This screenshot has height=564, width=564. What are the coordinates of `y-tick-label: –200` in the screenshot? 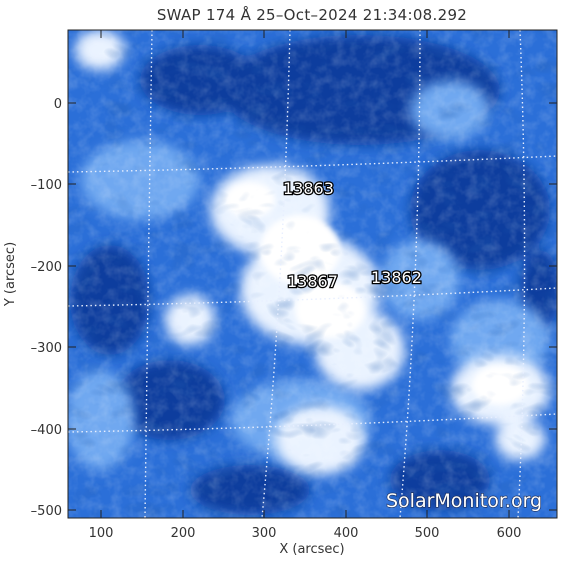 It's located at (46, 267).